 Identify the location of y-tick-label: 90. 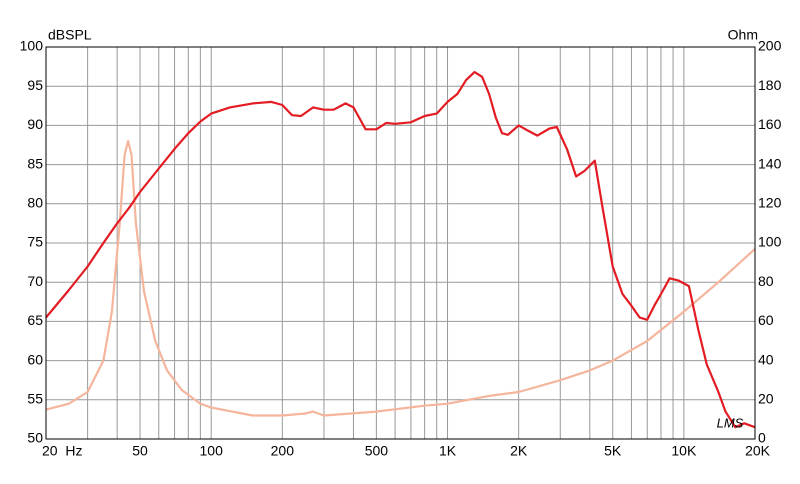
(35, 124).